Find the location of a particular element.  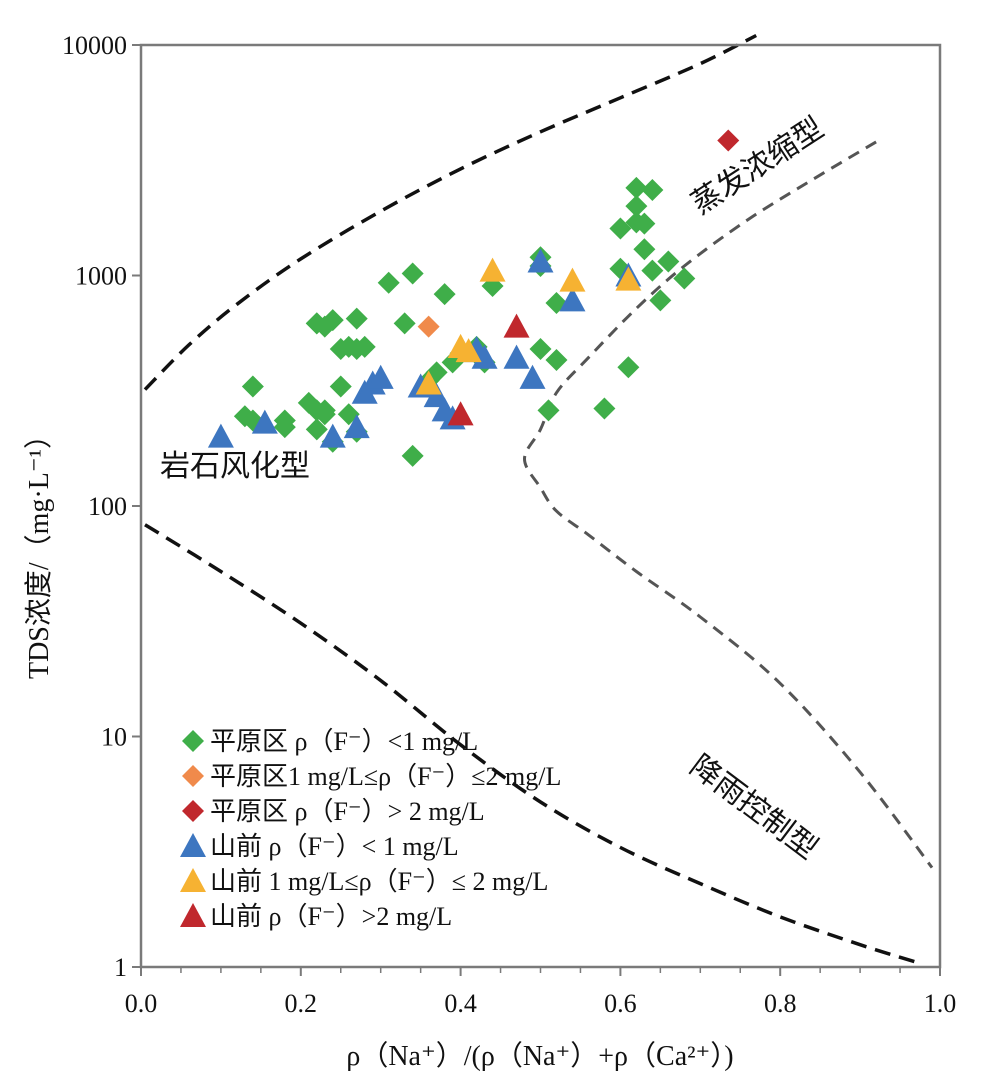

x-axis-title: ρ（Na⁺）/(ρ（Na⁺）+ρ（Ca²⁺）) is located at coordinates (539, 1056).